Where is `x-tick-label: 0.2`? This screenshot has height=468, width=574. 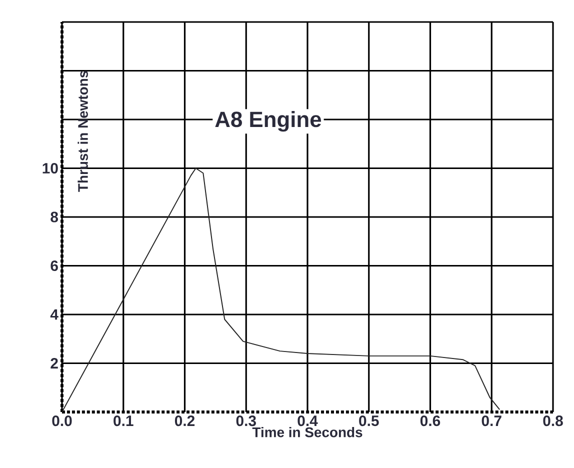
x-tick-label: 0.2 is located at coordinates (184, 421).